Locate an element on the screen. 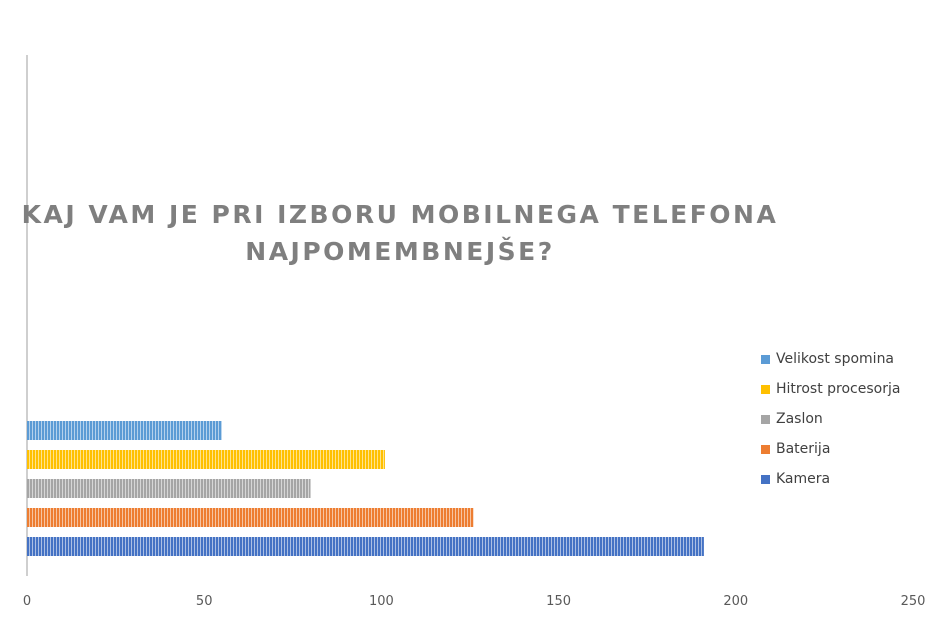 This screenshot has height=627, width=941. legend-label: Kamera is located at coordinates (803, 479).